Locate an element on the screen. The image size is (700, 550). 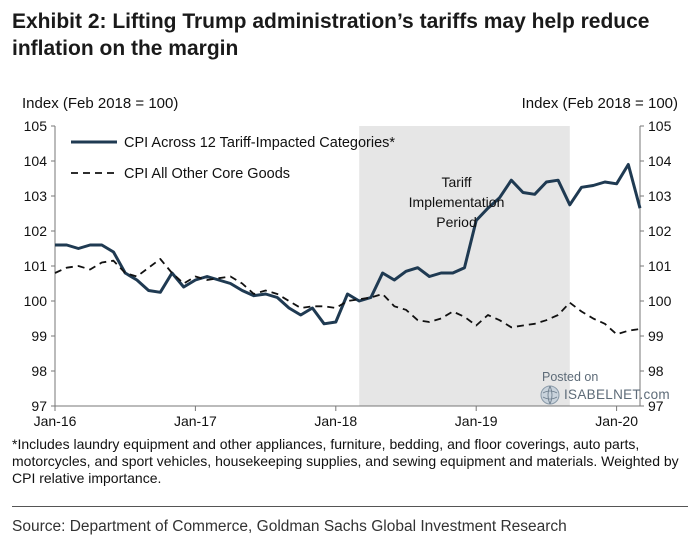
y-tick-label-right: 103 is located at coordinates (660, 196).